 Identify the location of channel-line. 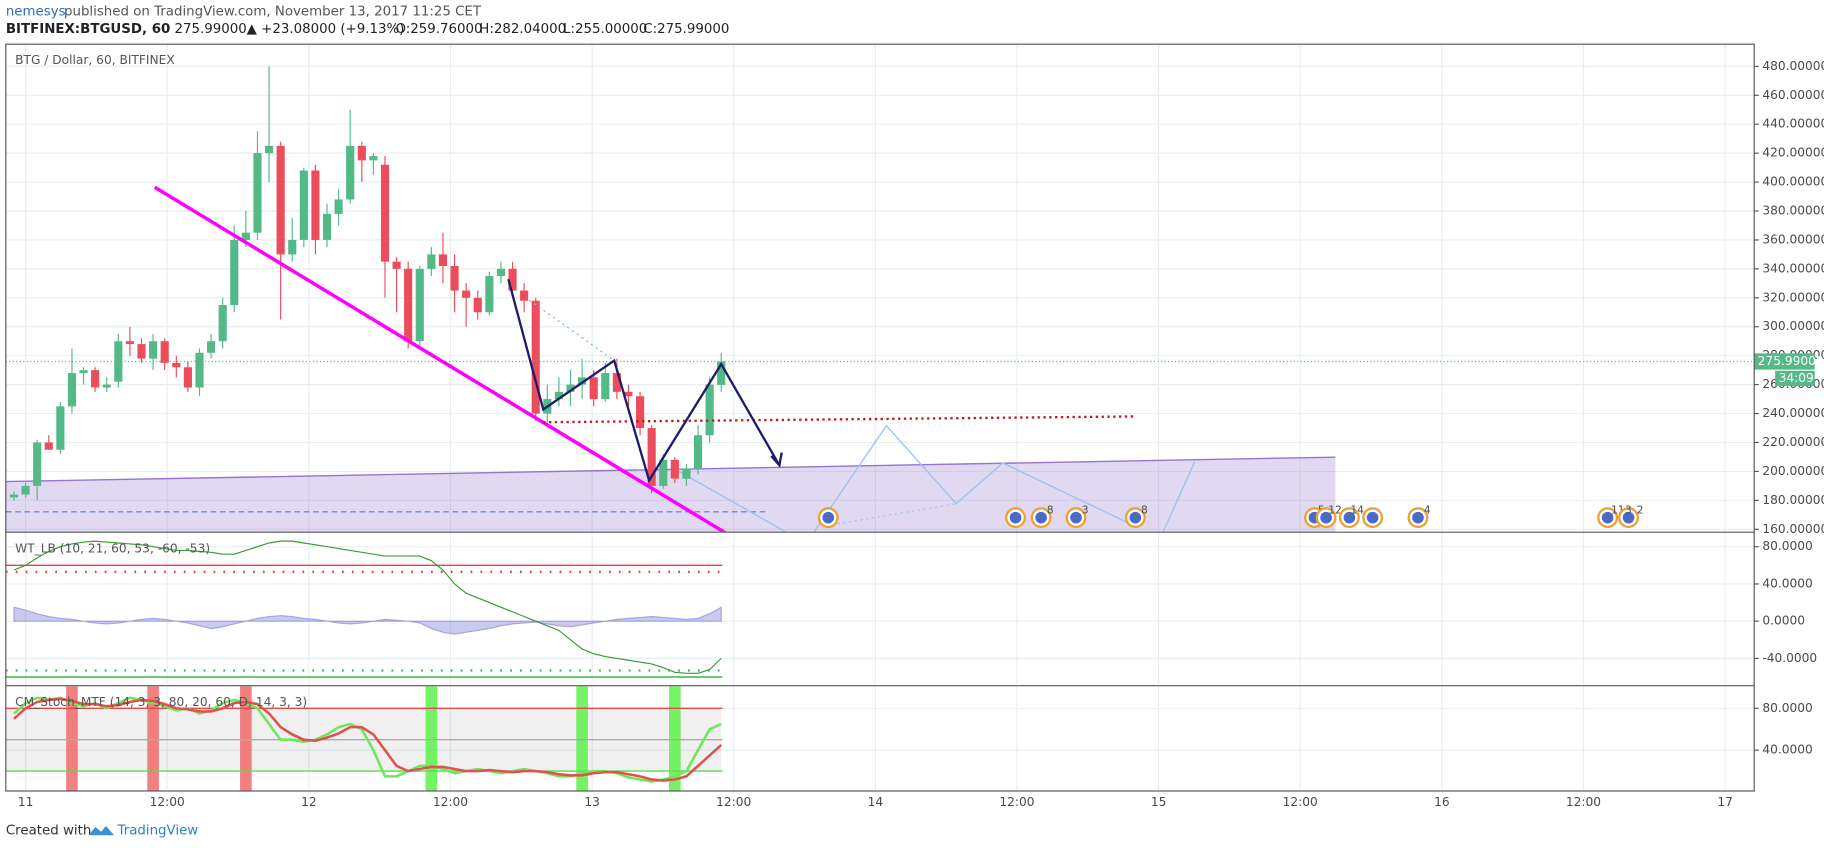
(670, 469).